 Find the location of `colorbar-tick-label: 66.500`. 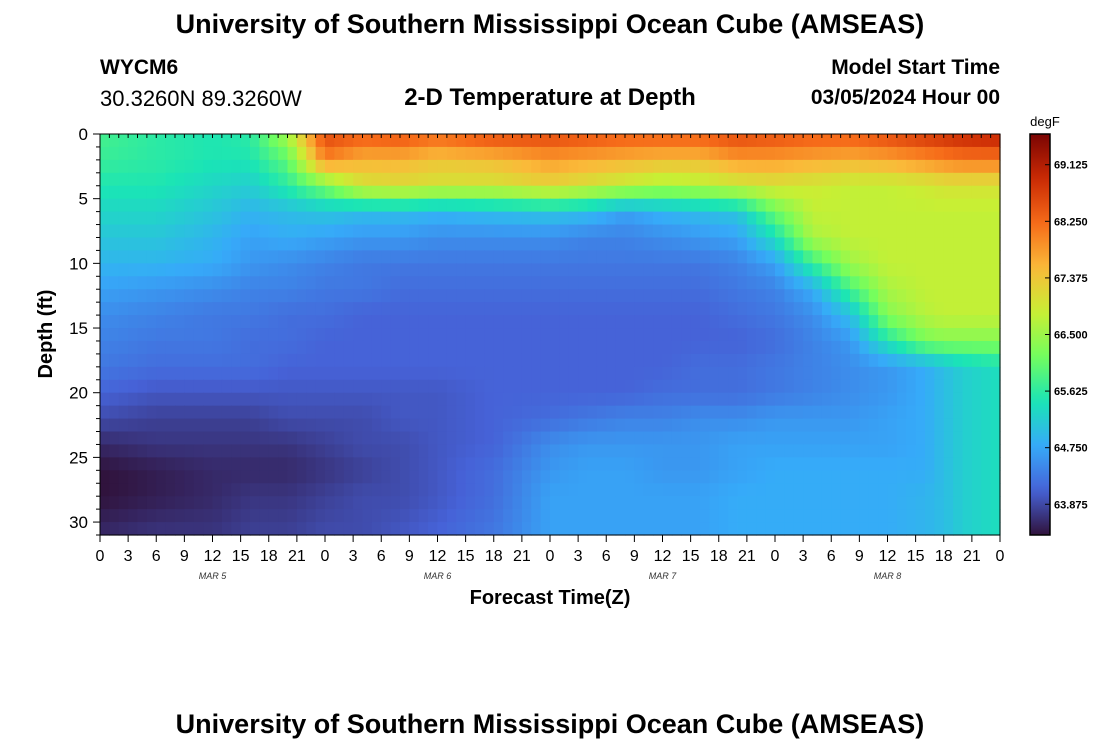

colorbar-tick-label: 66.500 is located at coordinates (1071, 336).